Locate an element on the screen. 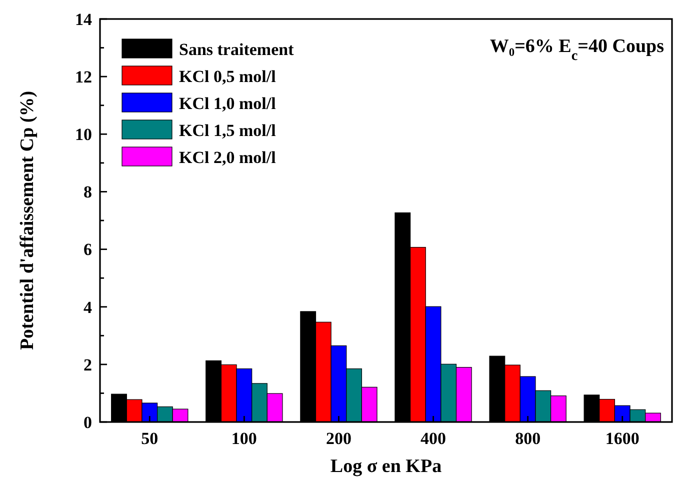 The height and width of the screenshot is (489, 676). y-tick-label: 0 is located at coordinates (88, 422).